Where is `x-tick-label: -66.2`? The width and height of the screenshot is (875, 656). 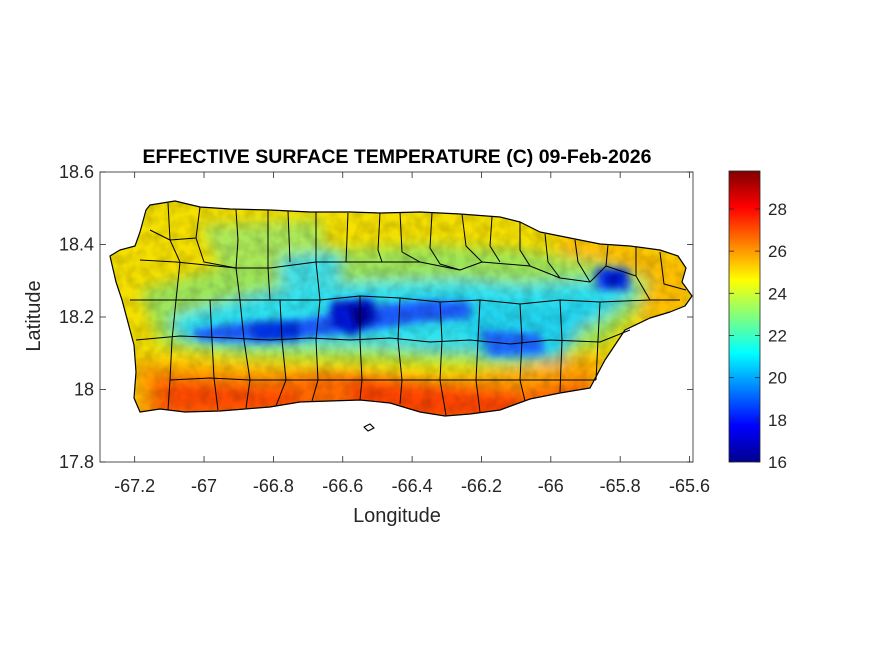 x-tick-label: -66.2 is located at coordinates (481, 486).